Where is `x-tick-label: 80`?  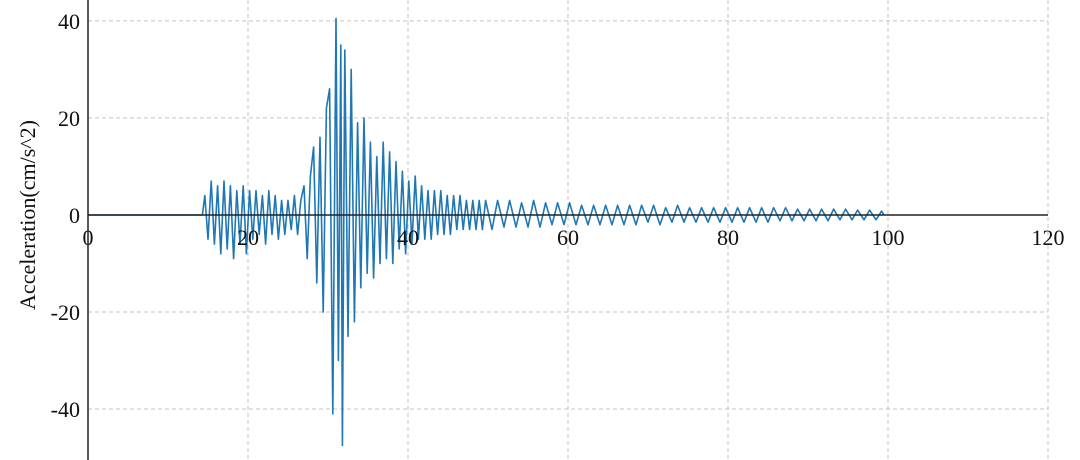 x-tick-label: 80 is located at coordinates (728, 237).